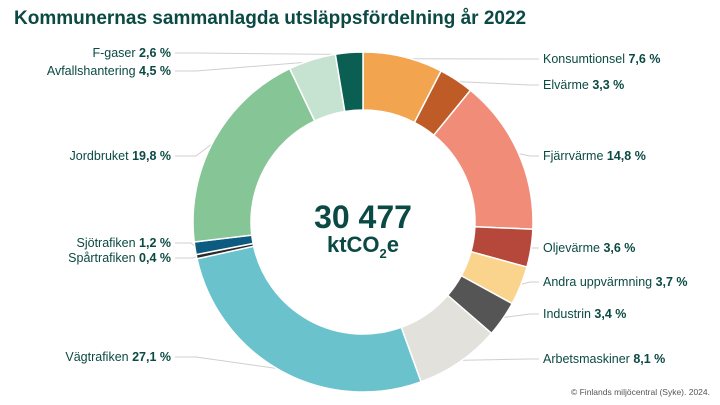 This screenshot has width=720, height=405. What do you see at coordinates (498, 359) in the screenshot?
I see `leader-arbetsmaskiner` at bounding box center [498, 359].